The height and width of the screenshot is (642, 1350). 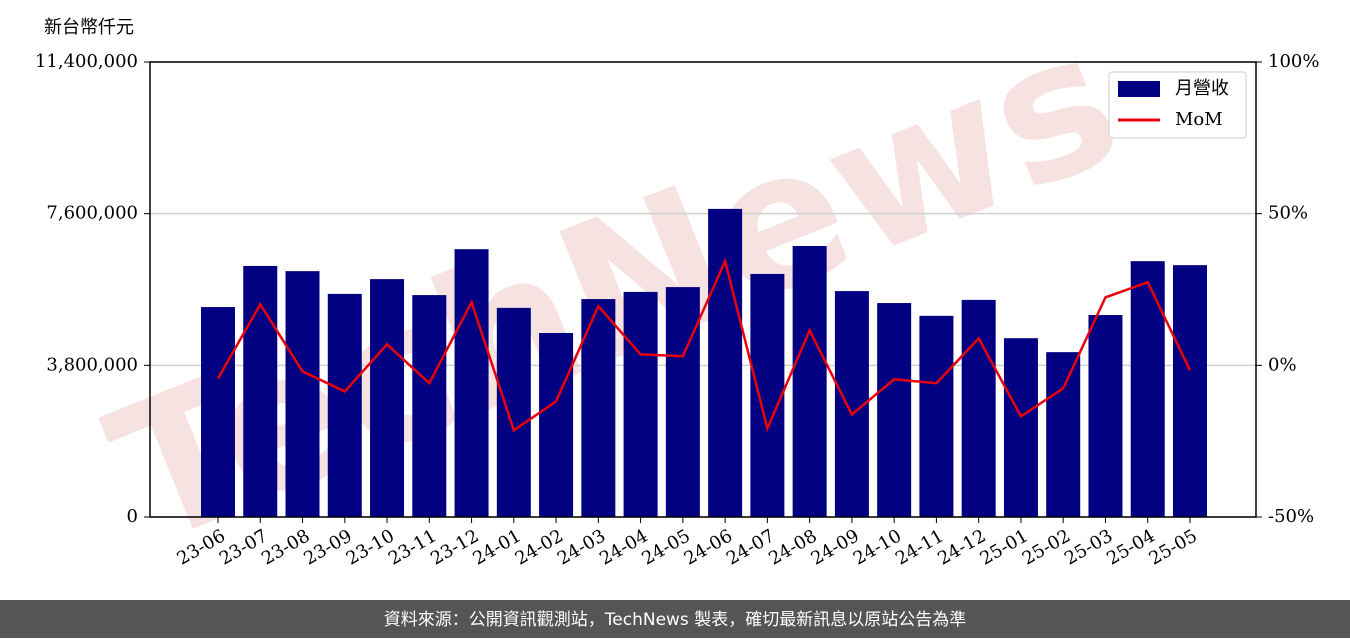 What do you see at coordinates (92, 213) in the screenshot?
I see `y-tick-label: 7,600,000` at bounding box center [92, 213].